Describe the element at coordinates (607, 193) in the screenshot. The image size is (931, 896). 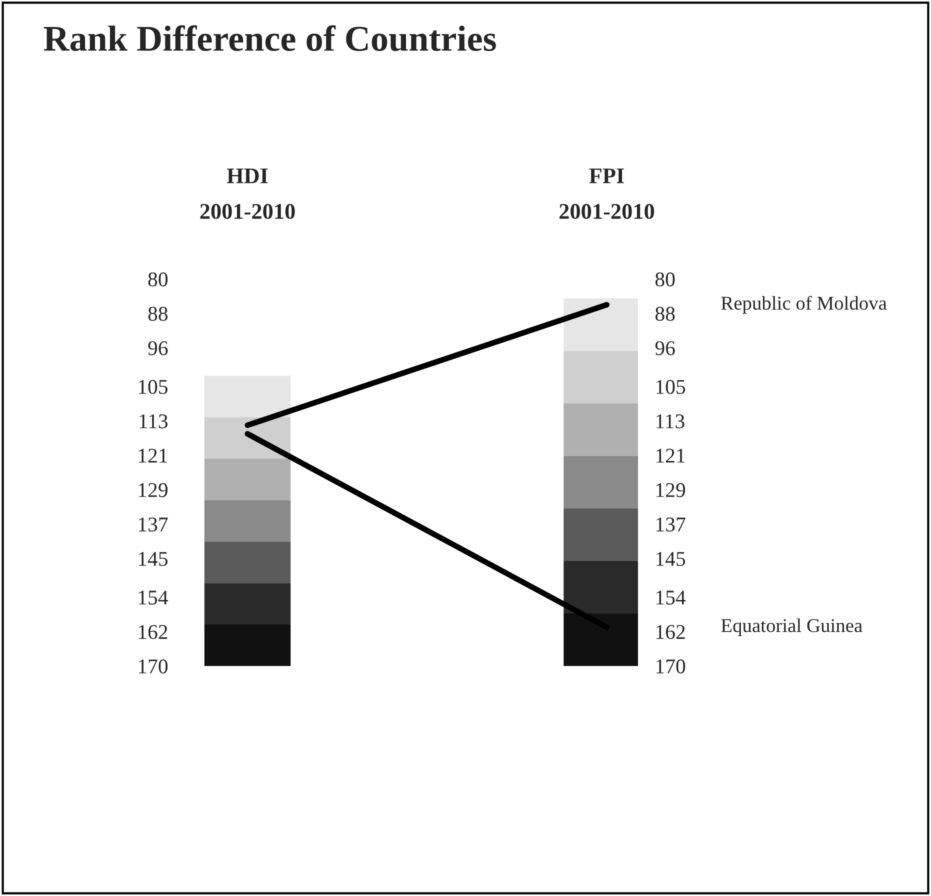
I see `x-tick-label: FPI 2001-2010` at that location.